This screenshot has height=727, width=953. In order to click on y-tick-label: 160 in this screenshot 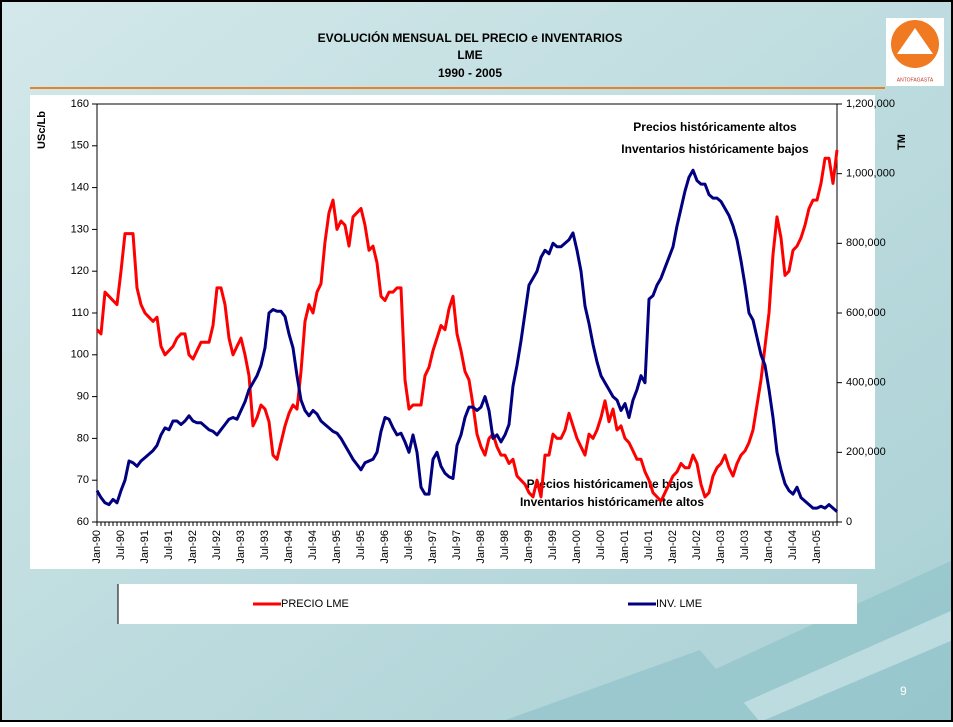, I will do `click(80, 104)`.